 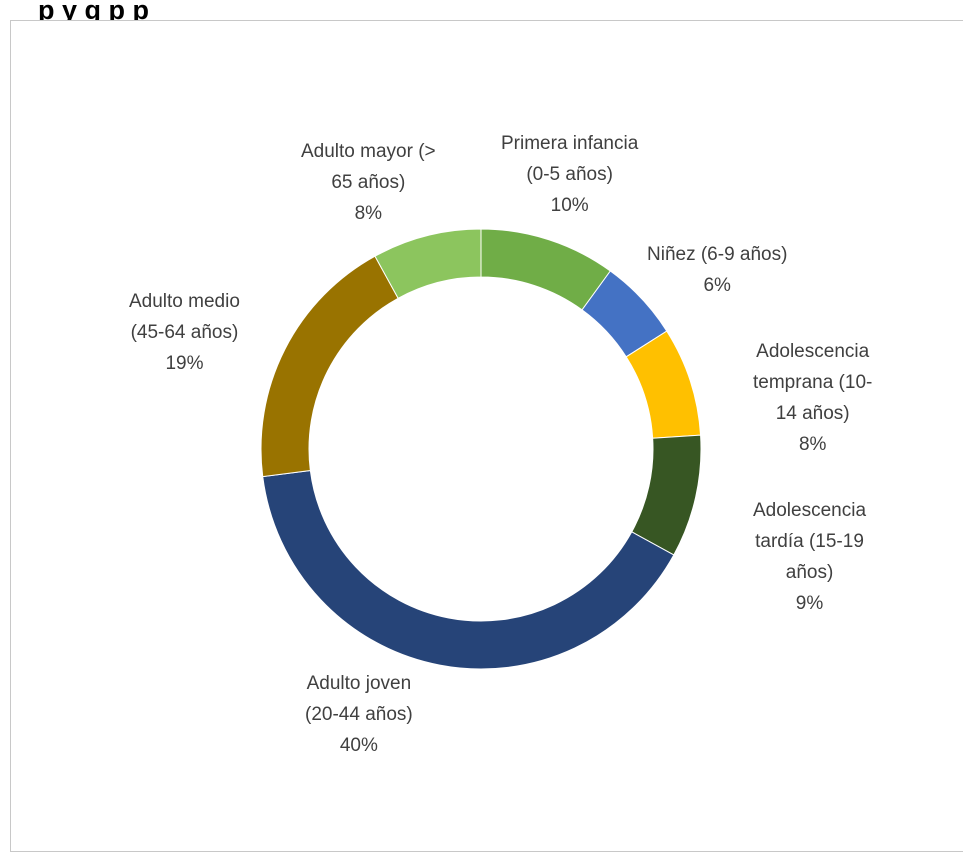 What do you see at coordinates (368, 182) in the screenshot?
I see `data-label-adulto-mayor: Adulto mayor (> 65 años) 8%` at bounding box center [368, 182].